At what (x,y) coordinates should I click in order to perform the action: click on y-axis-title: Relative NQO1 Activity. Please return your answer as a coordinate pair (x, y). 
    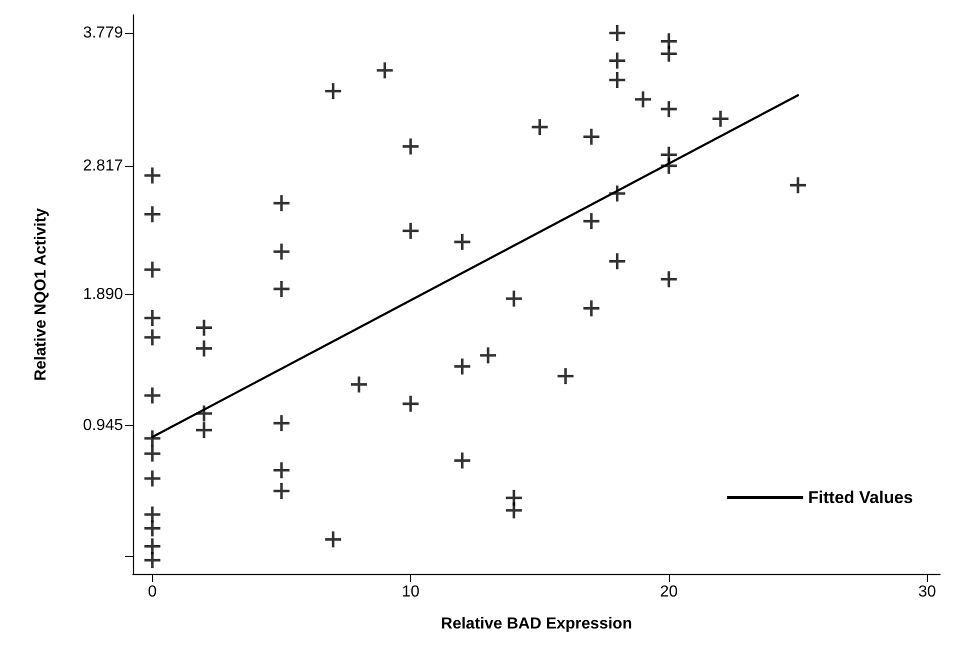
    Looking at the image, I should click on (41, 294).